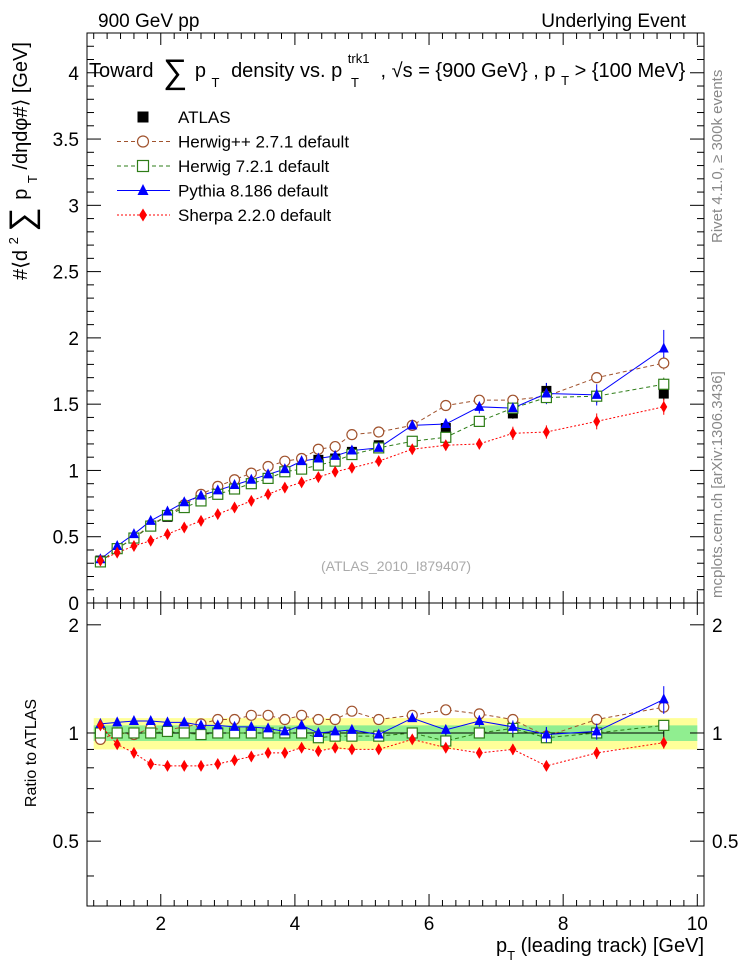 The image size is (746, 972). I want to click on y-tick-label: 3.5, so click(66, 140).